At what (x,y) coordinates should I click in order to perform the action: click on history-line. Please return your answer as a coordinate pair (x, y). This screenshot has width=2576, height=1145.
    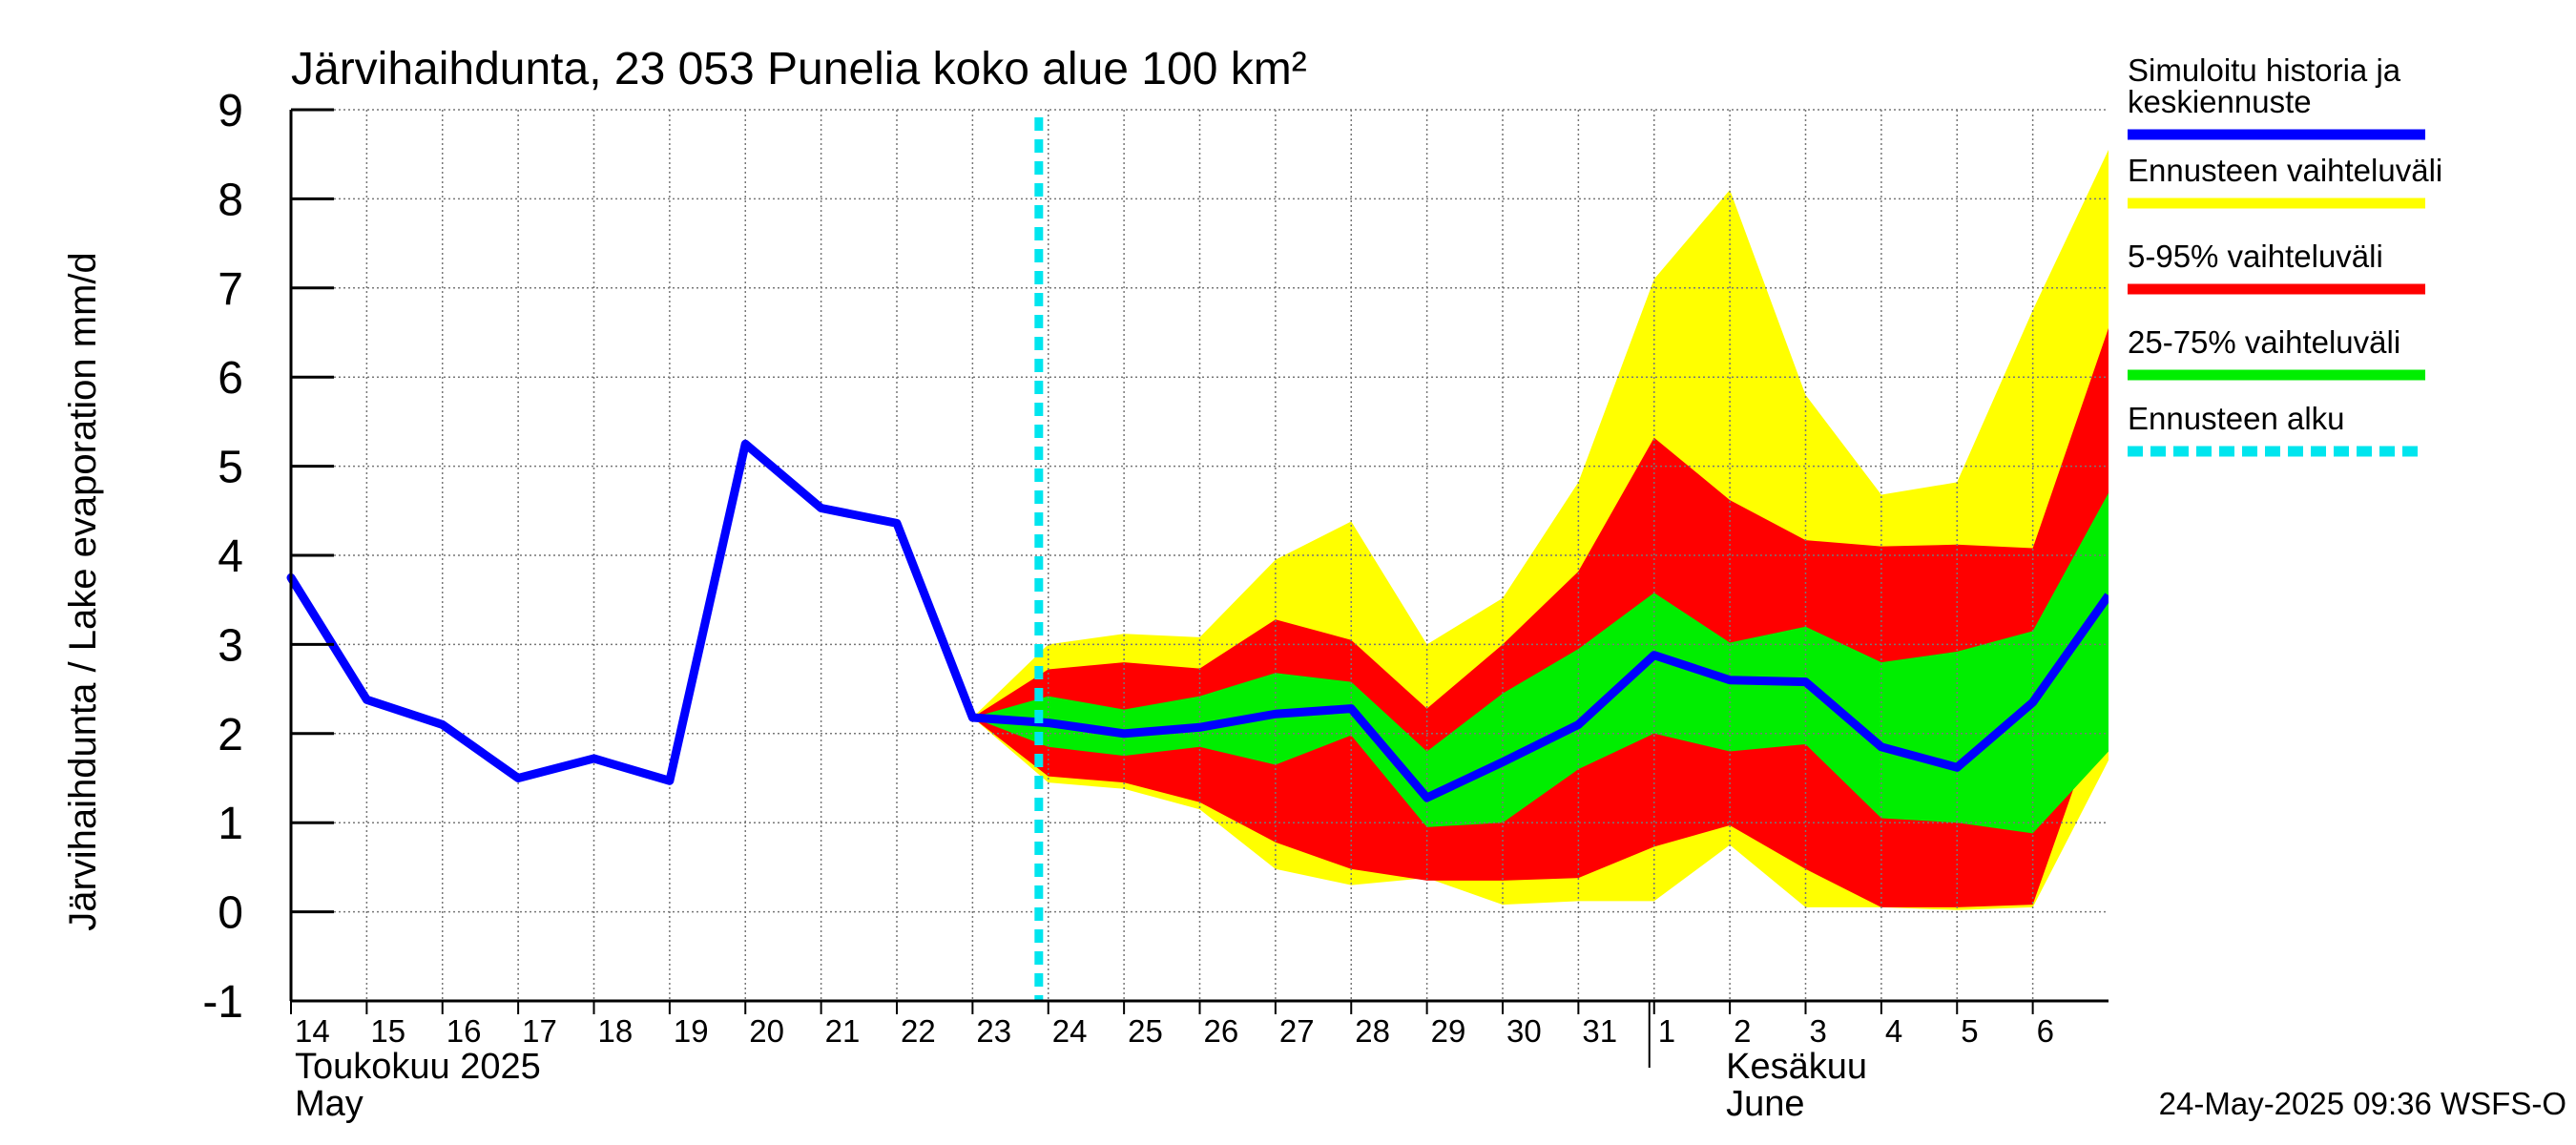
    Looking at the image, I should click on (631, 612).